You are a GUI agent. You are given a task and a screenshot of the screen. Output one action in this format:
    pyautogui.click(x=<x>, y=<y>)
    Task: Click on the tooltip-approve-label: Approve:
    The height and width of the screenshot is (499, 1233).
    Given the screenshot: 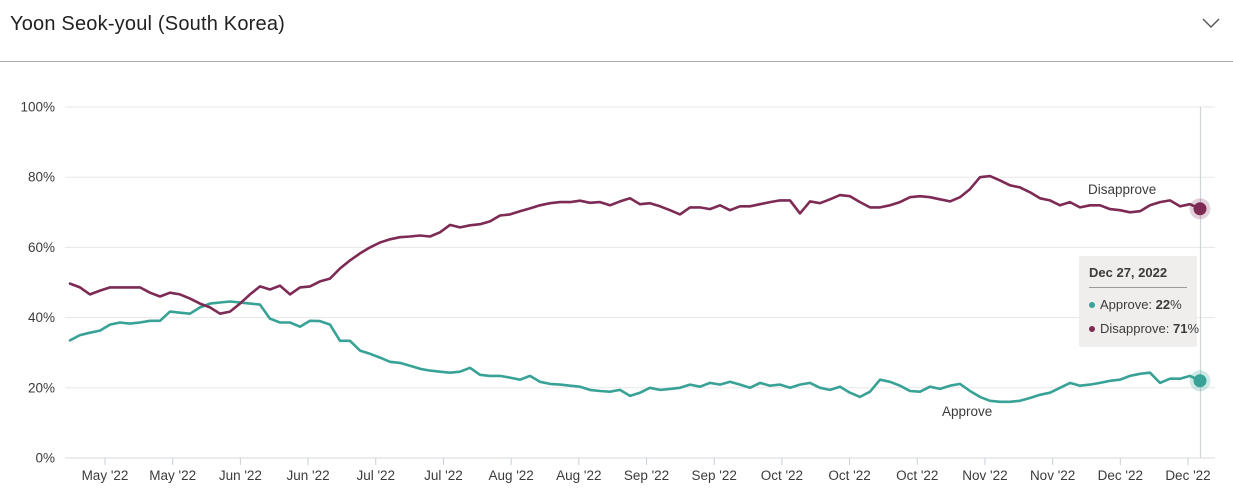 What is the action you would take?
    pyautogui.click(x=1128, y=304)
    